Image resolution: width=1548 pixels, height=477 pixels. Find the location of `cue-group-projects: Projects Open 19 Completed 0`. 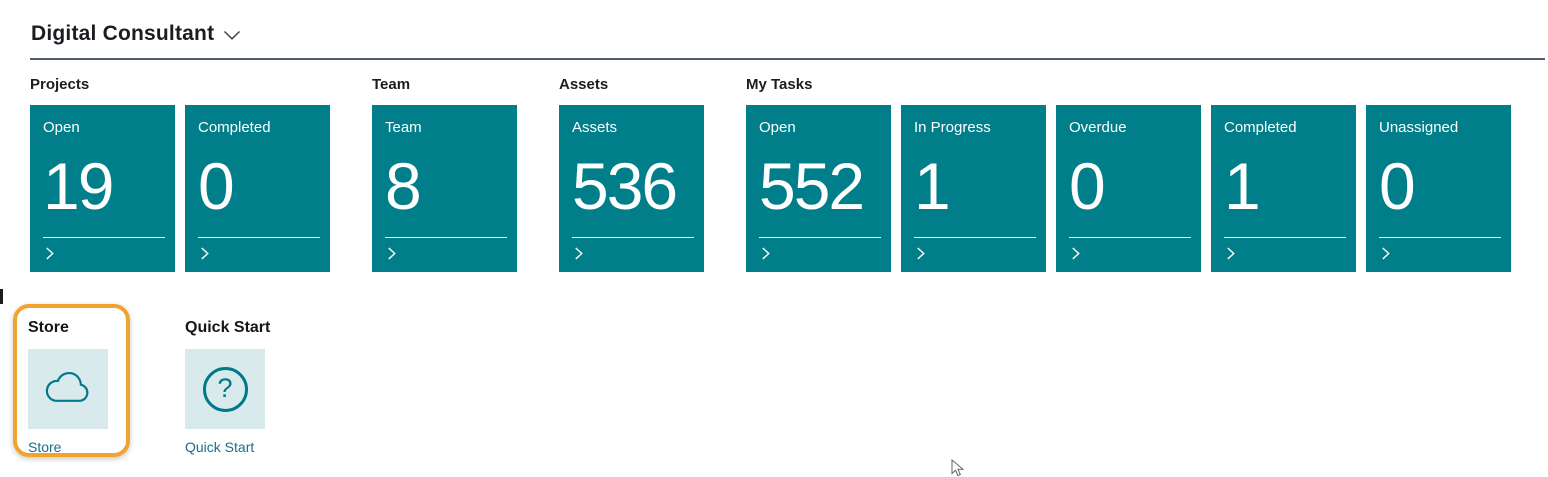

cue-group-projects: Projects Open 19 Completed 0 is located at coordinates (180, 174).